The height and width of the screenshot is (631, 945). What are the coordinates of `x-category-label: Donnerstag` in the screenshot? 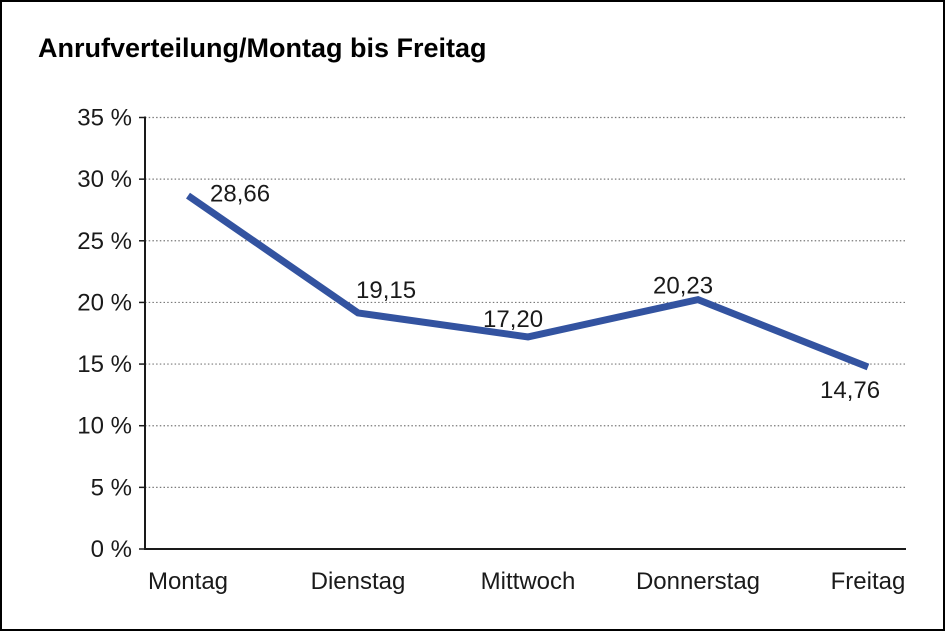 It's located at (698, 581).